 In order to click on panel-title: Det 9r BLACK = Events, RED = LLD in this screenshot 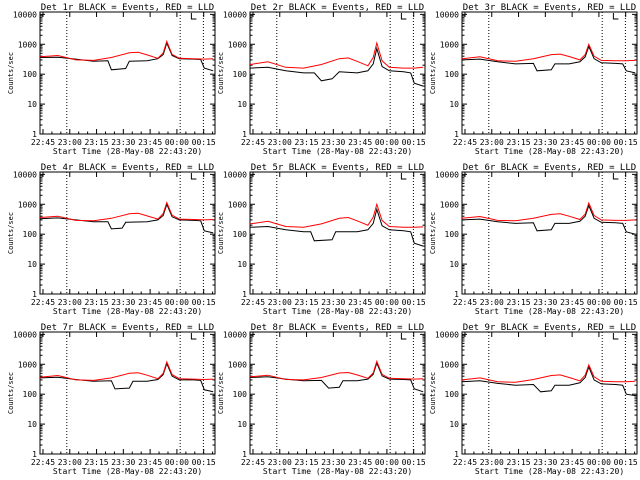, I will do `click(549, 328)`.